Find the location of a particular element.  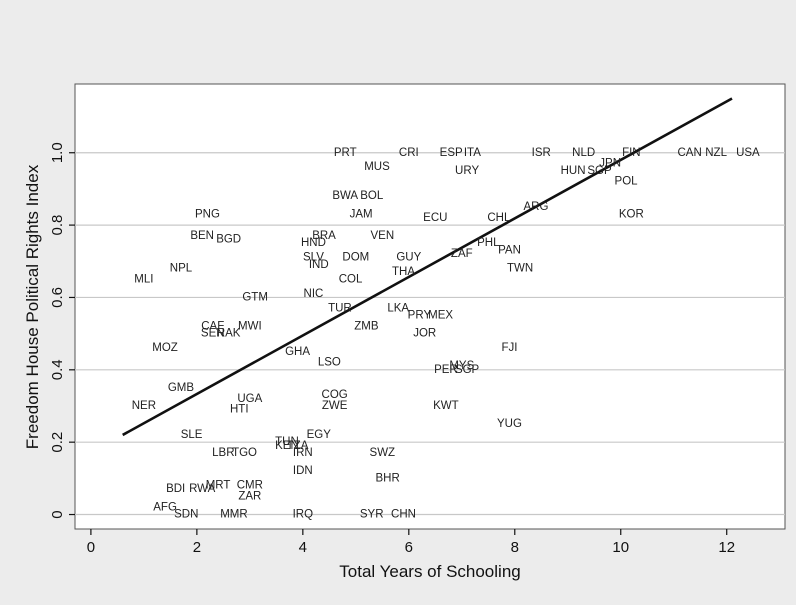

point-label-mex: MEX is located at coordinates (440, 316).